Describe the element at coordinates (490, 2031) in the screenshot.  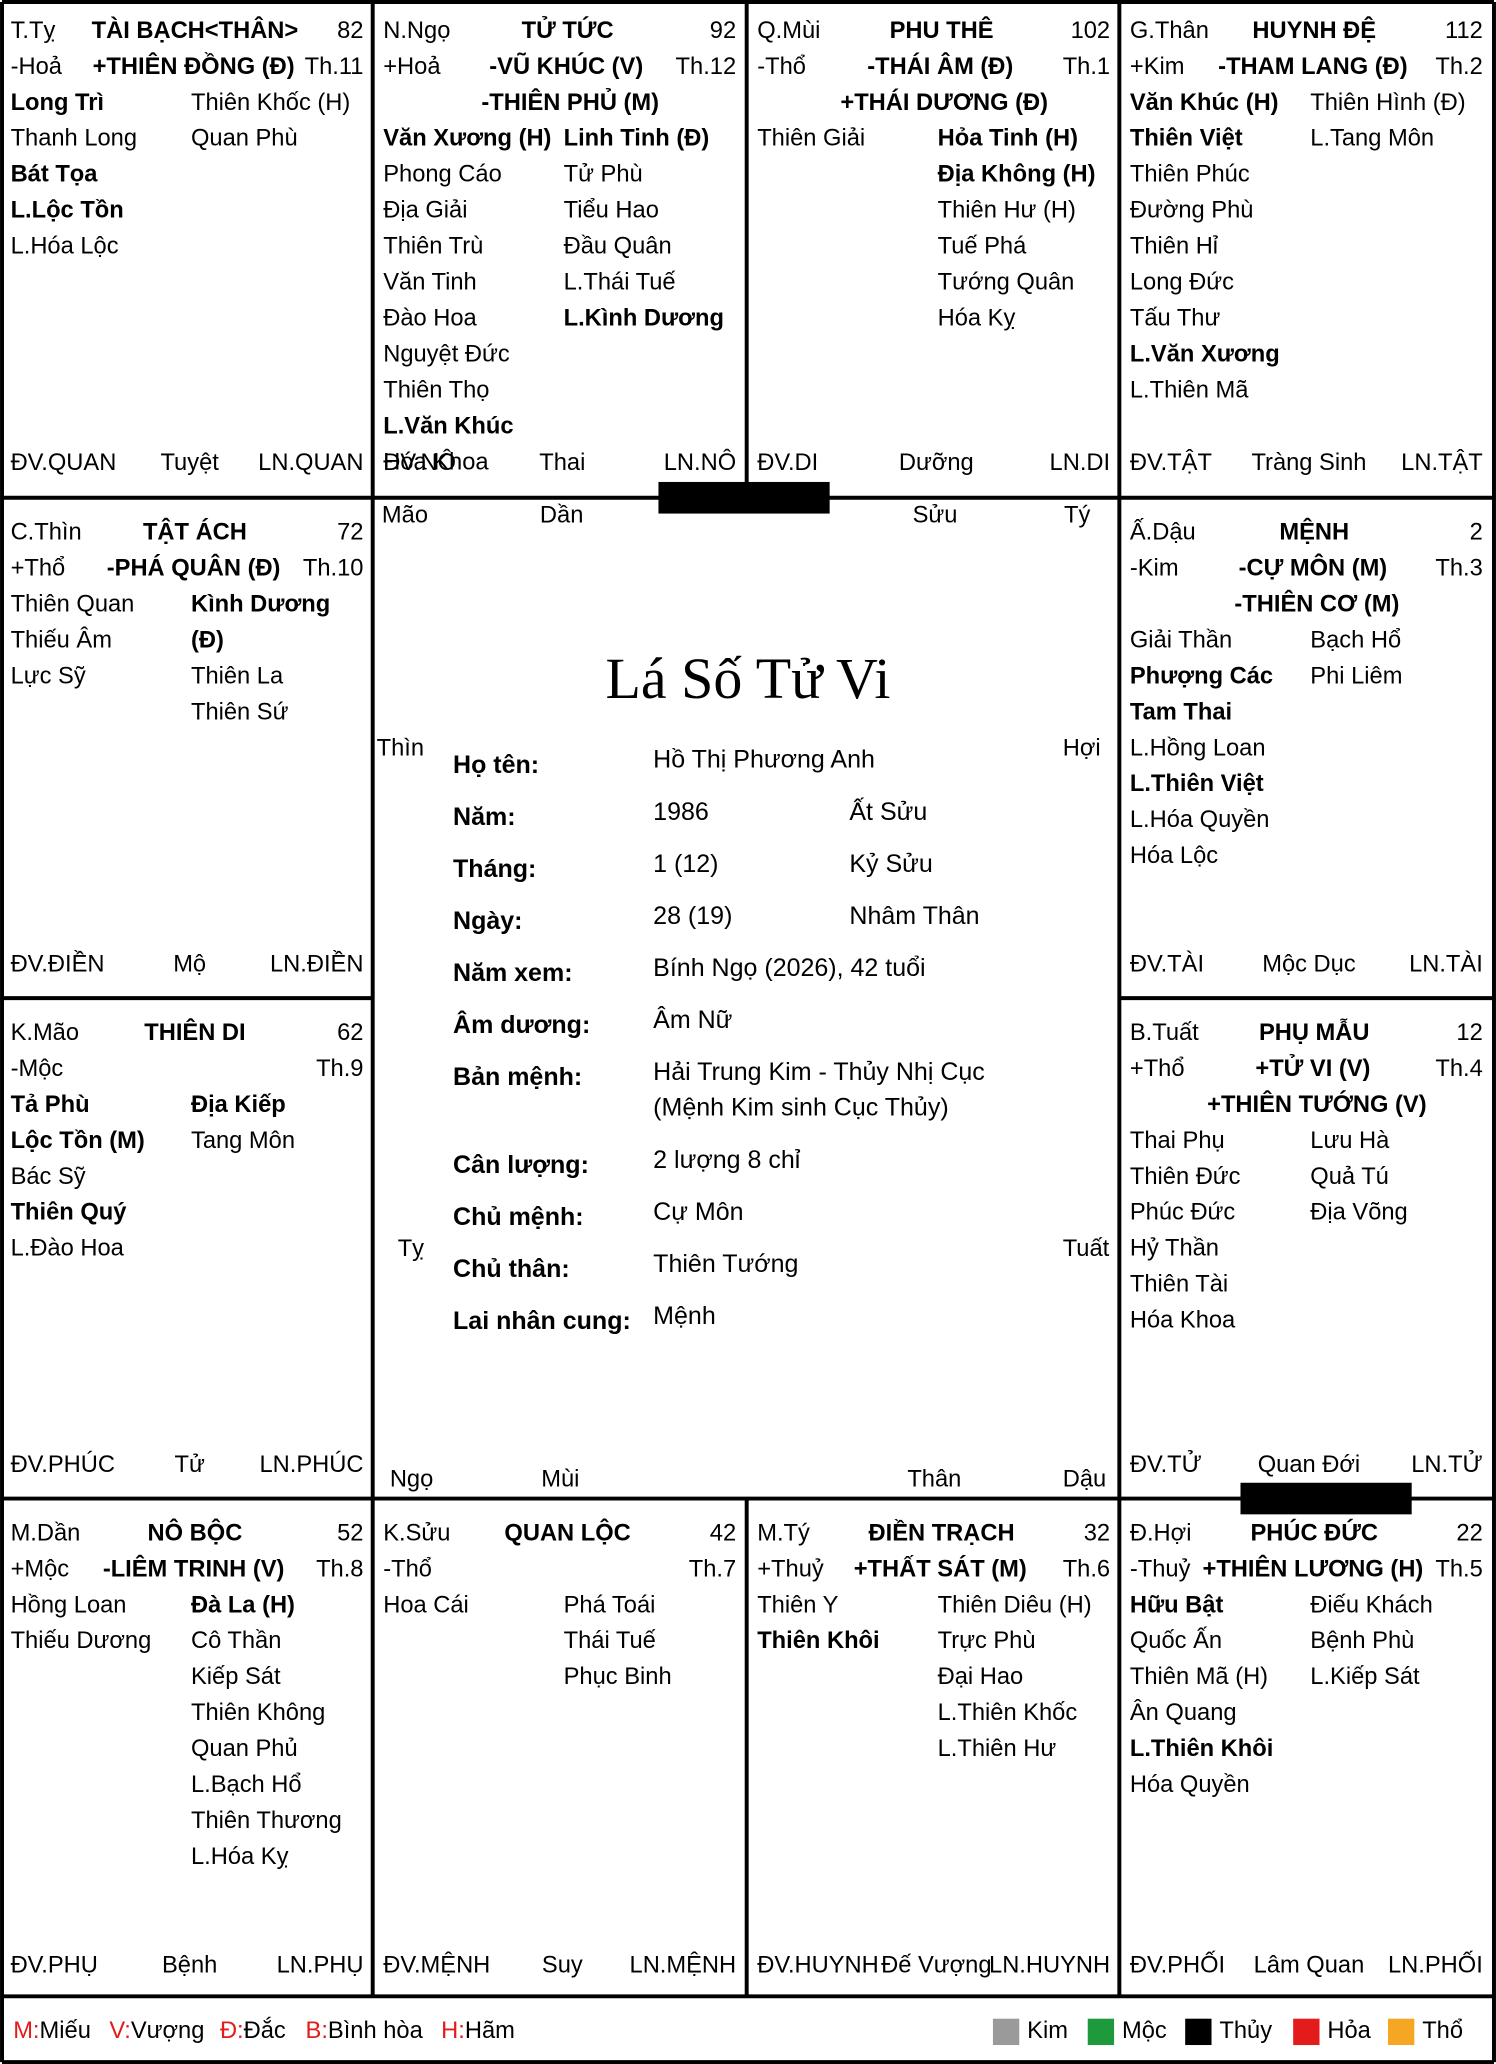
I see `legend-label: Hãm` at that location.